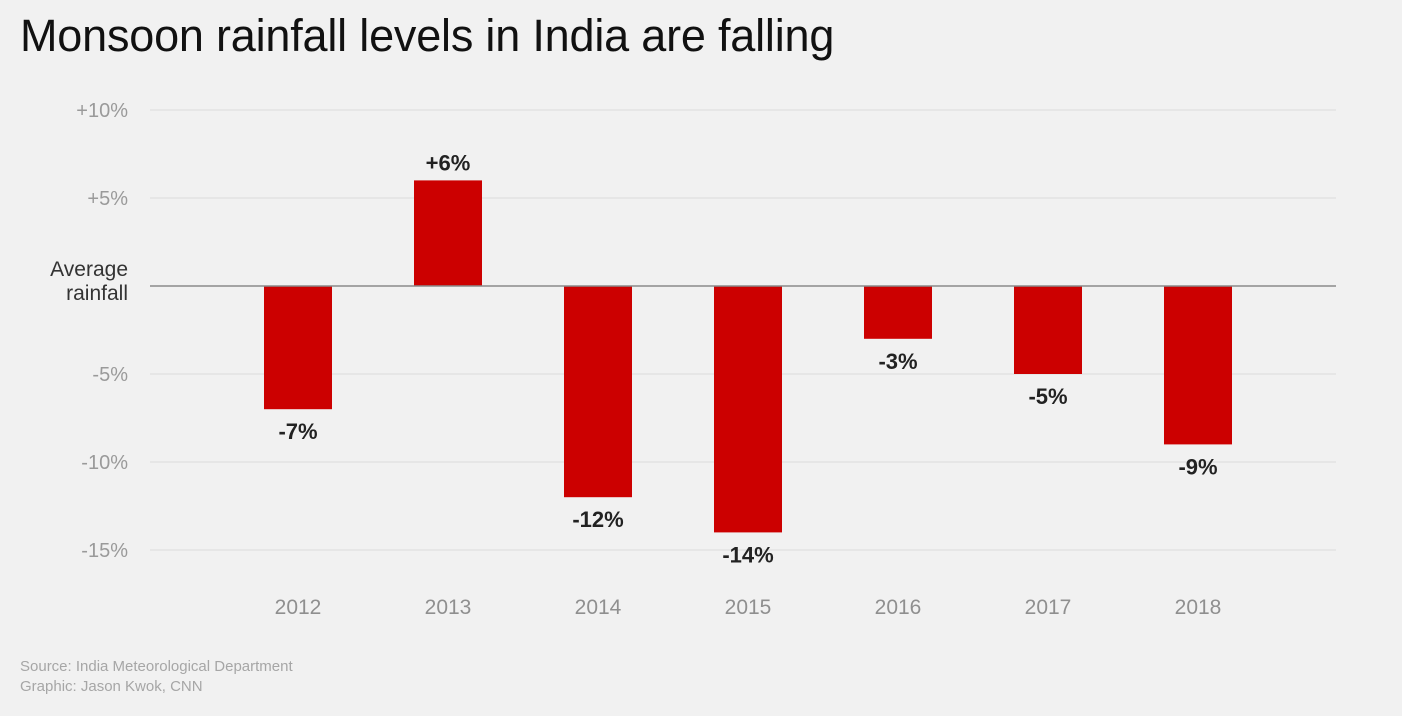  What do you see at coordinates (104, 551) in the screenshot?
I see `y-tick-label: -15%` at bounding box center [104, 551].